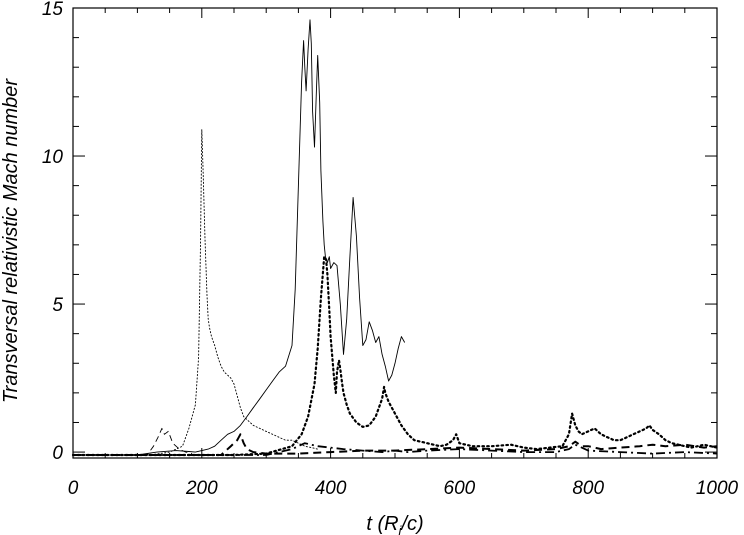 The image size is (744, 535). I want to click on x-axis-label: t (Rj/c), so click(394, 524).